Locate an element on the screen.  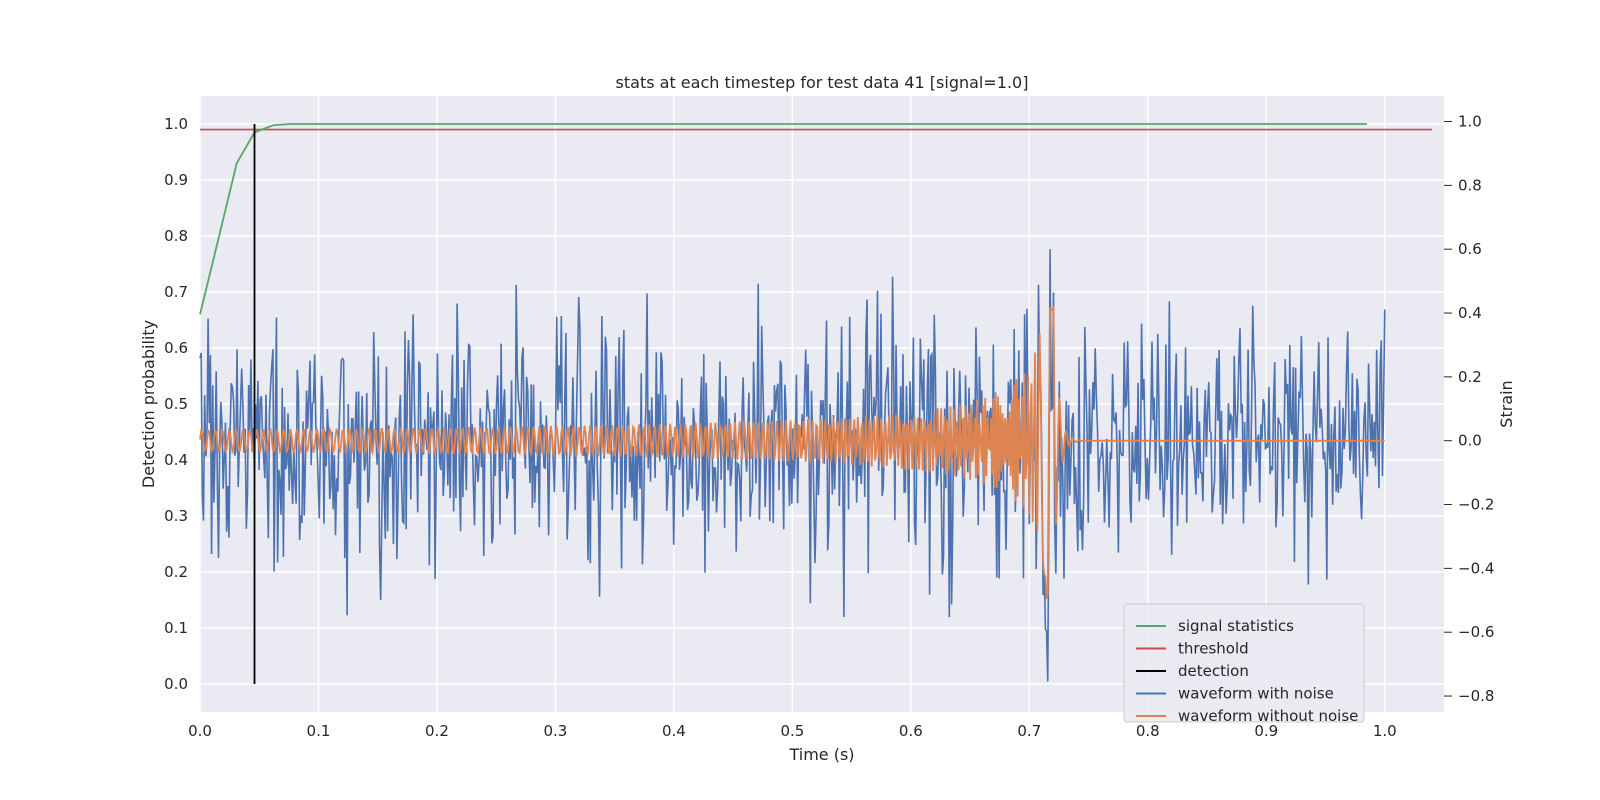
x-tick-label: 0.4 is located at coordinates (674, 731).